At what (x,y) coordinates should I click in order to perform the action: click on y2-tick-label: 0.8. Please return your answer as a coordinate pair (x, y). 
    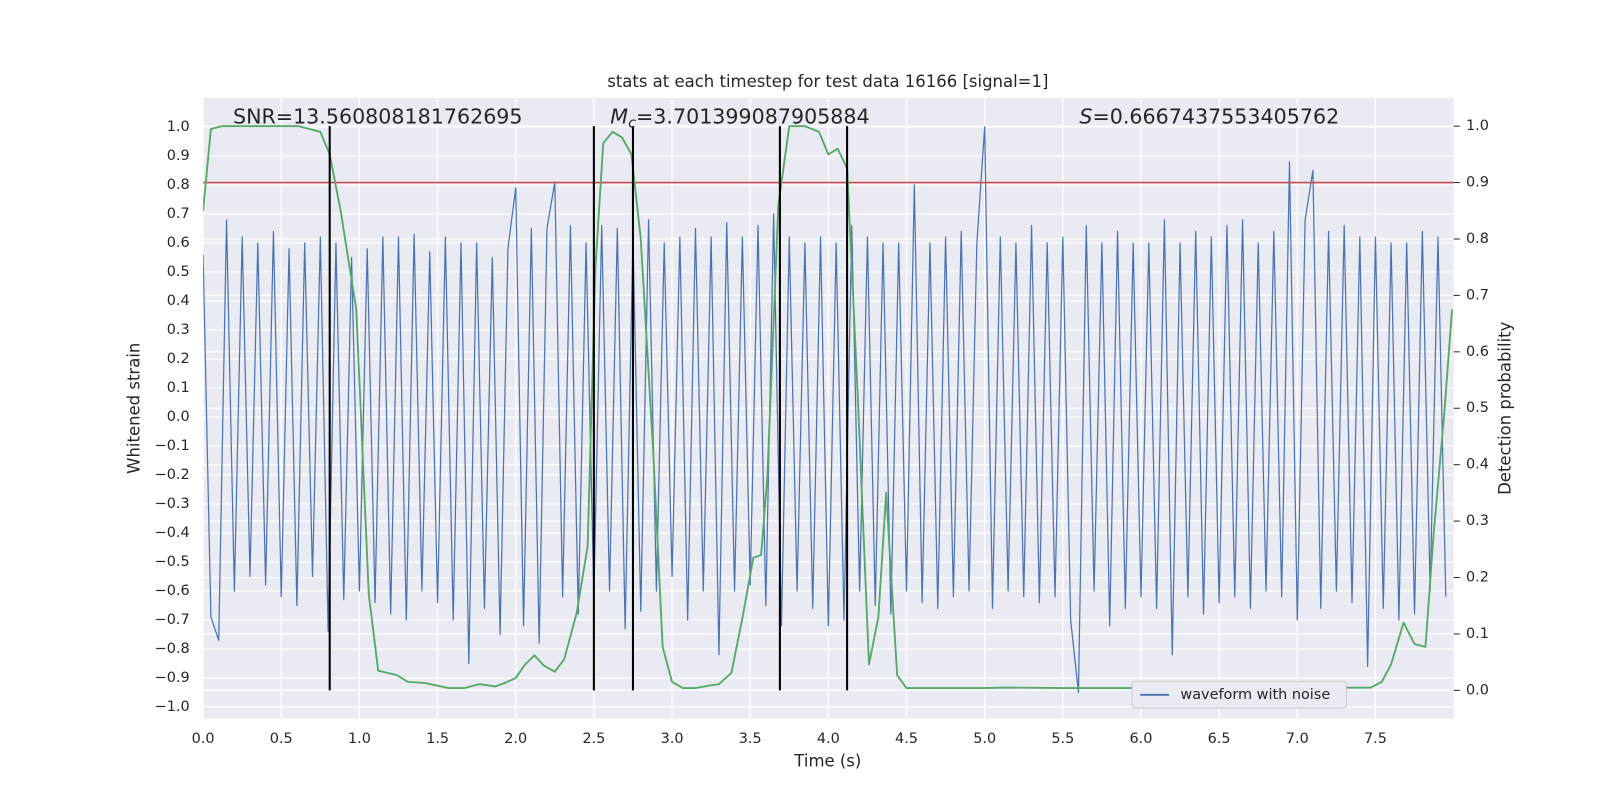
    Looking at the image, I should click on (1477, 239).